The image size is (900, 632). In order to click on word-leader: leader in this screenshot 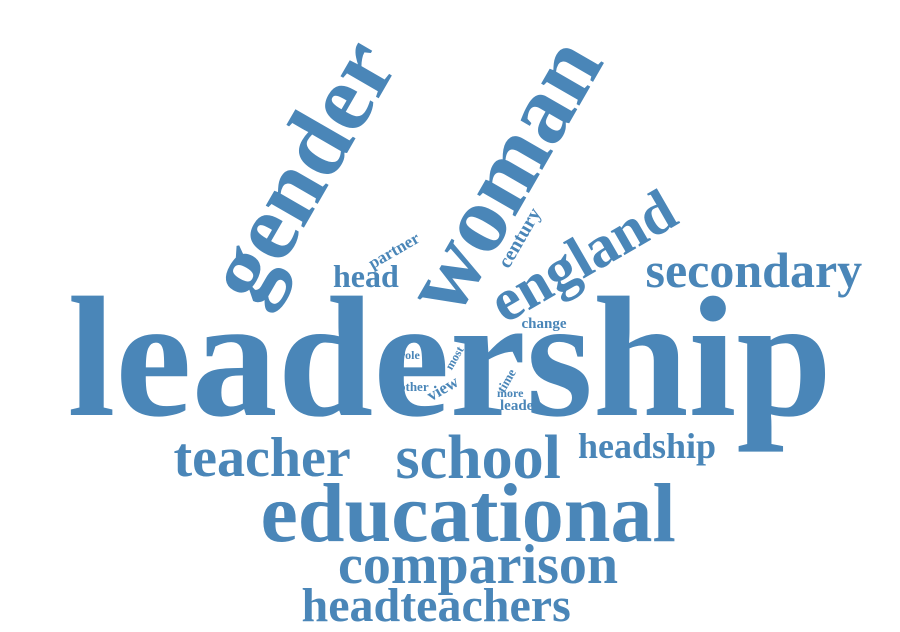, I will do `click(520, 405)`.